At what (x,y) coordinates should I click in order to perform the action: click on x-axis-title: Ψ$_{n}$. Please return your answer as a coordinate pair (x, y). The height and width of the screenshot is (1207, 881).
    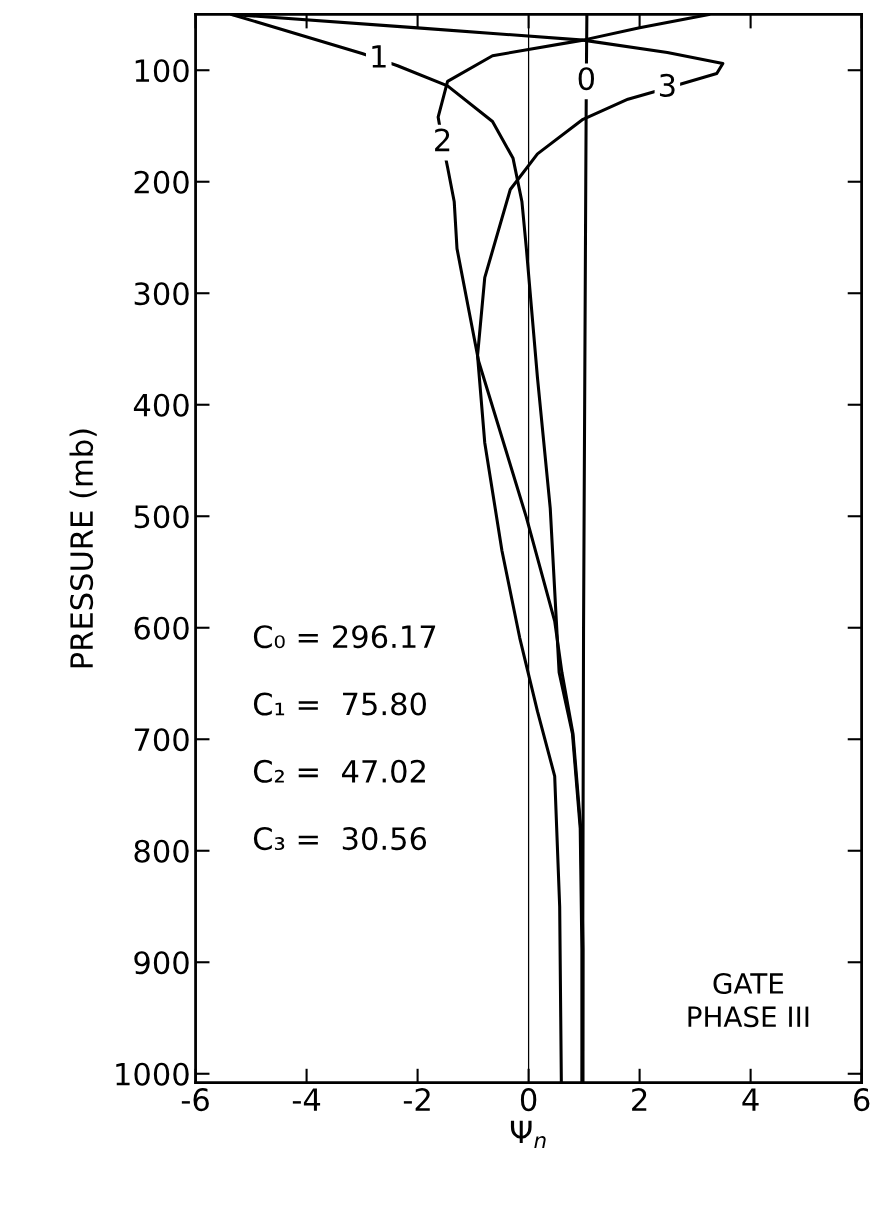
    Looking at the image, I should click on (528, 1134).